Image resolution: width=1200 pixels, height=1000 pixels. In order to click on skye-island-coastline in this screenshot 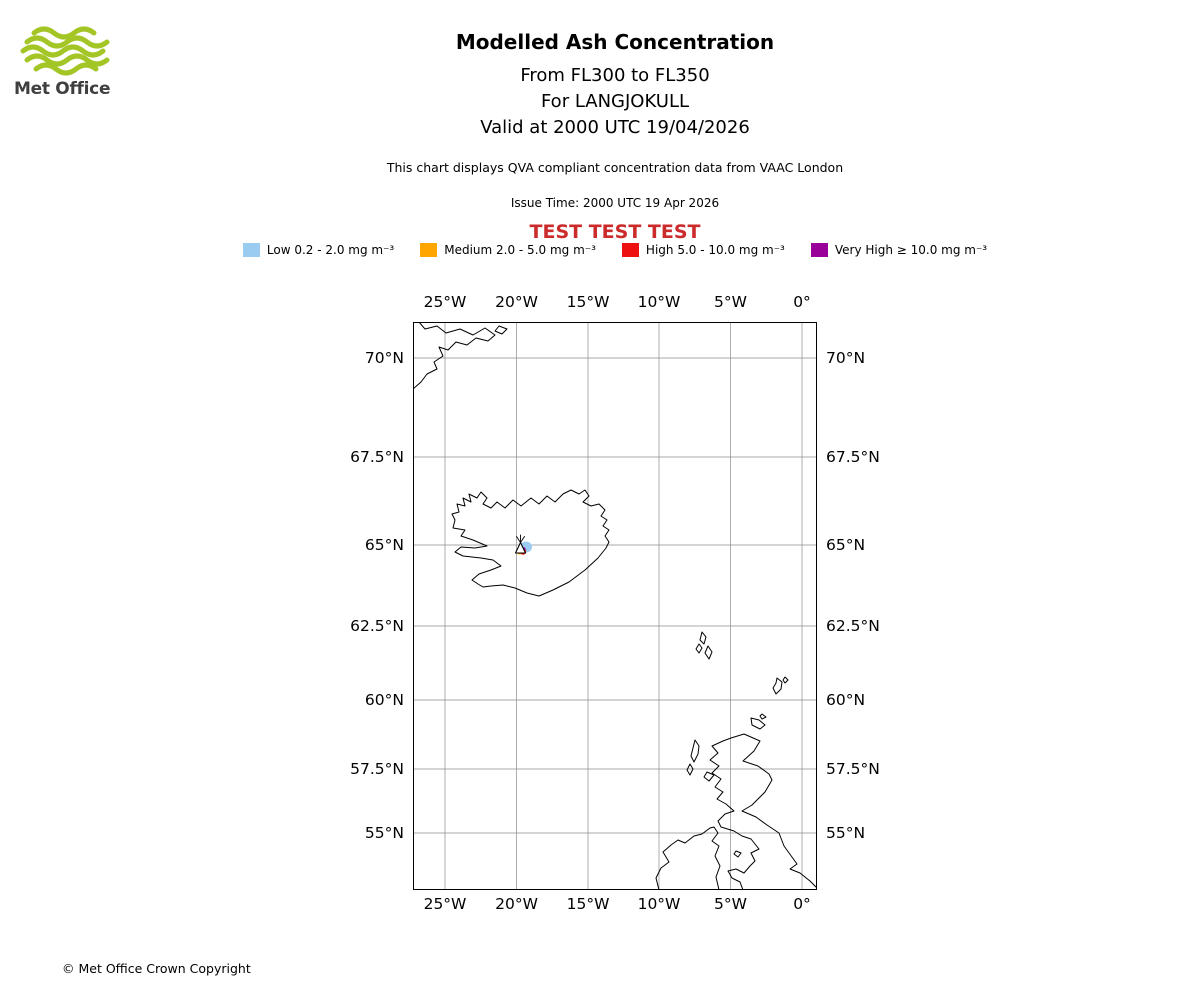, I will do `click(709, 776)`.